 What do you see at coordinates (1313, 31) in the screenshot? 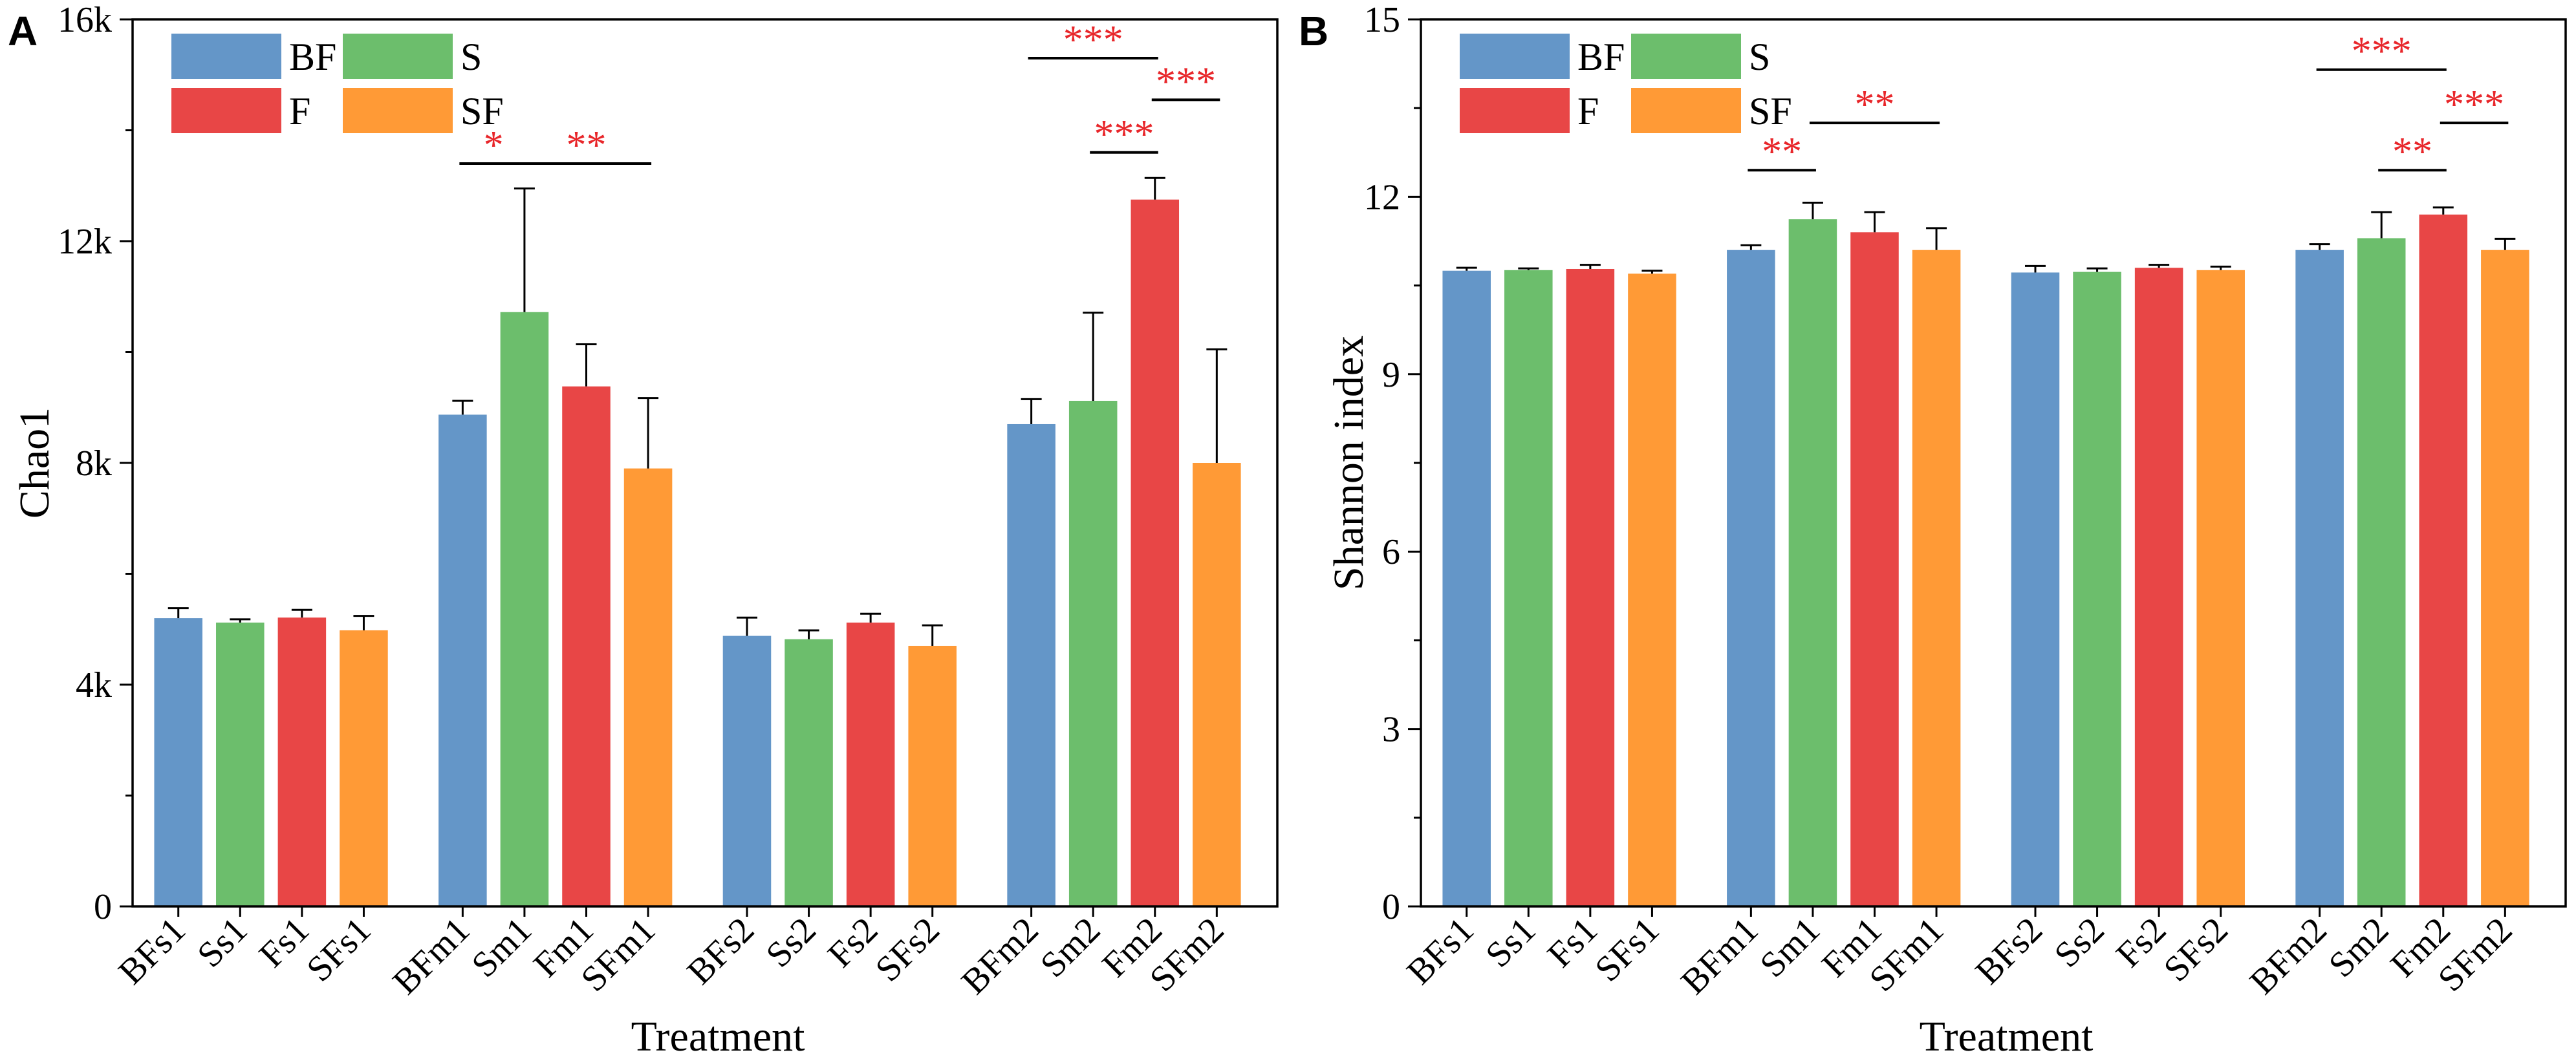
I see `panel-letter: B` at bounding box center [1313, 31].